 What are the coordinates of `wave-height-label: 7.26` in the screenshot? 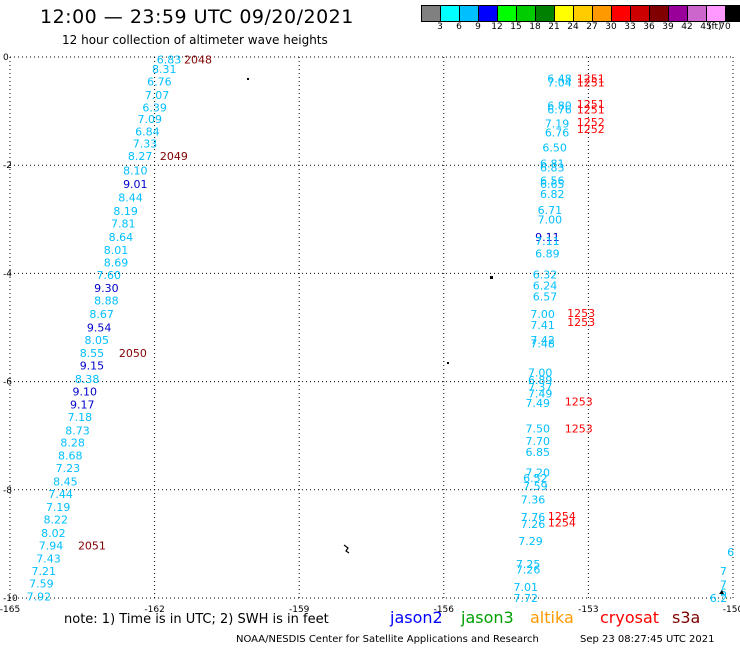 It's located at (533, 524).